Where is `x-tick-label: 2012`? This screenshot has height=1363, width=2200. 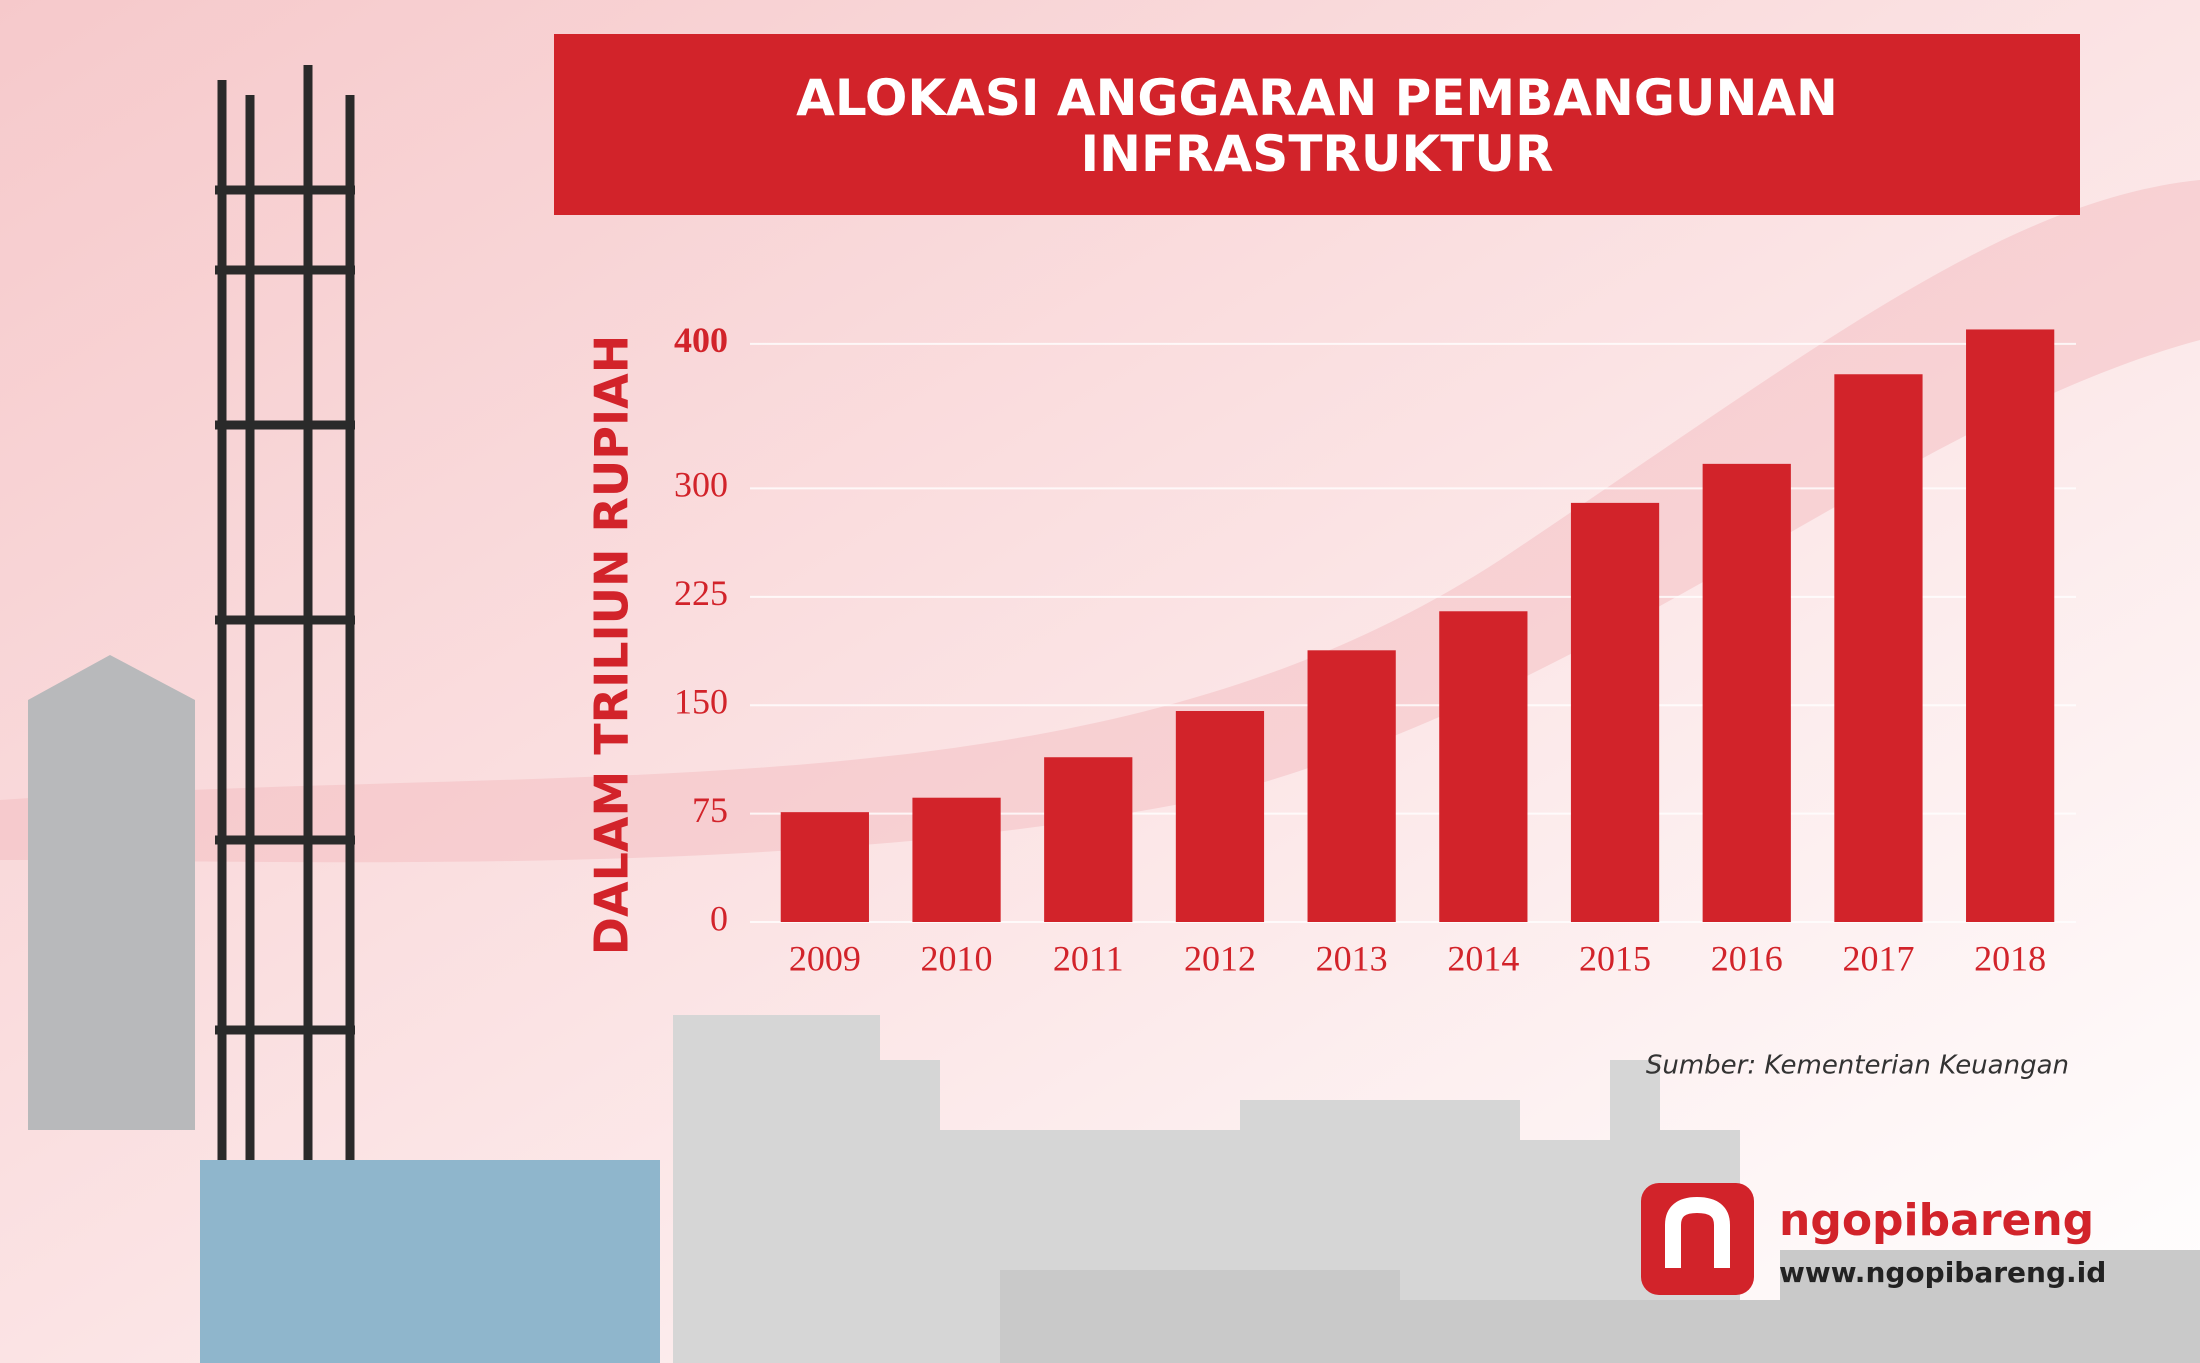 x-tick-label: 2012 is located at coordinates (1220, 958).